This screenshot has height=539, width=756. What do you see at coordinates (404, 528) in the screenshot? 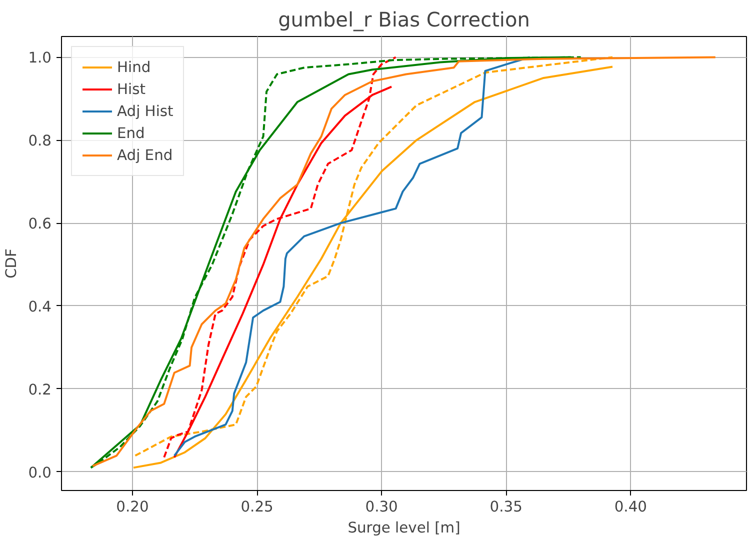
I see `x-axis-title: Surge level [m]` at bounding box center [404, 528].